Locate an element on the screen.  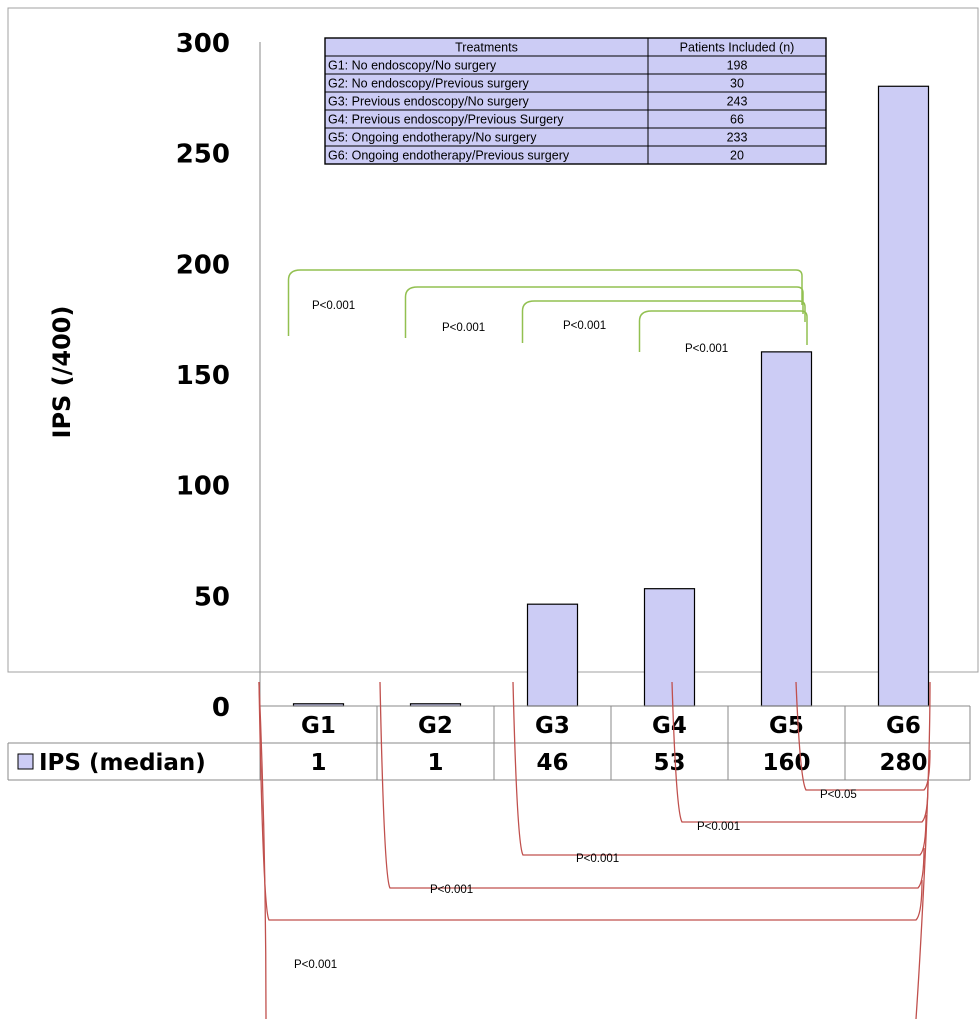
y-tick-label: 150 is located at coordinates (203, 376).